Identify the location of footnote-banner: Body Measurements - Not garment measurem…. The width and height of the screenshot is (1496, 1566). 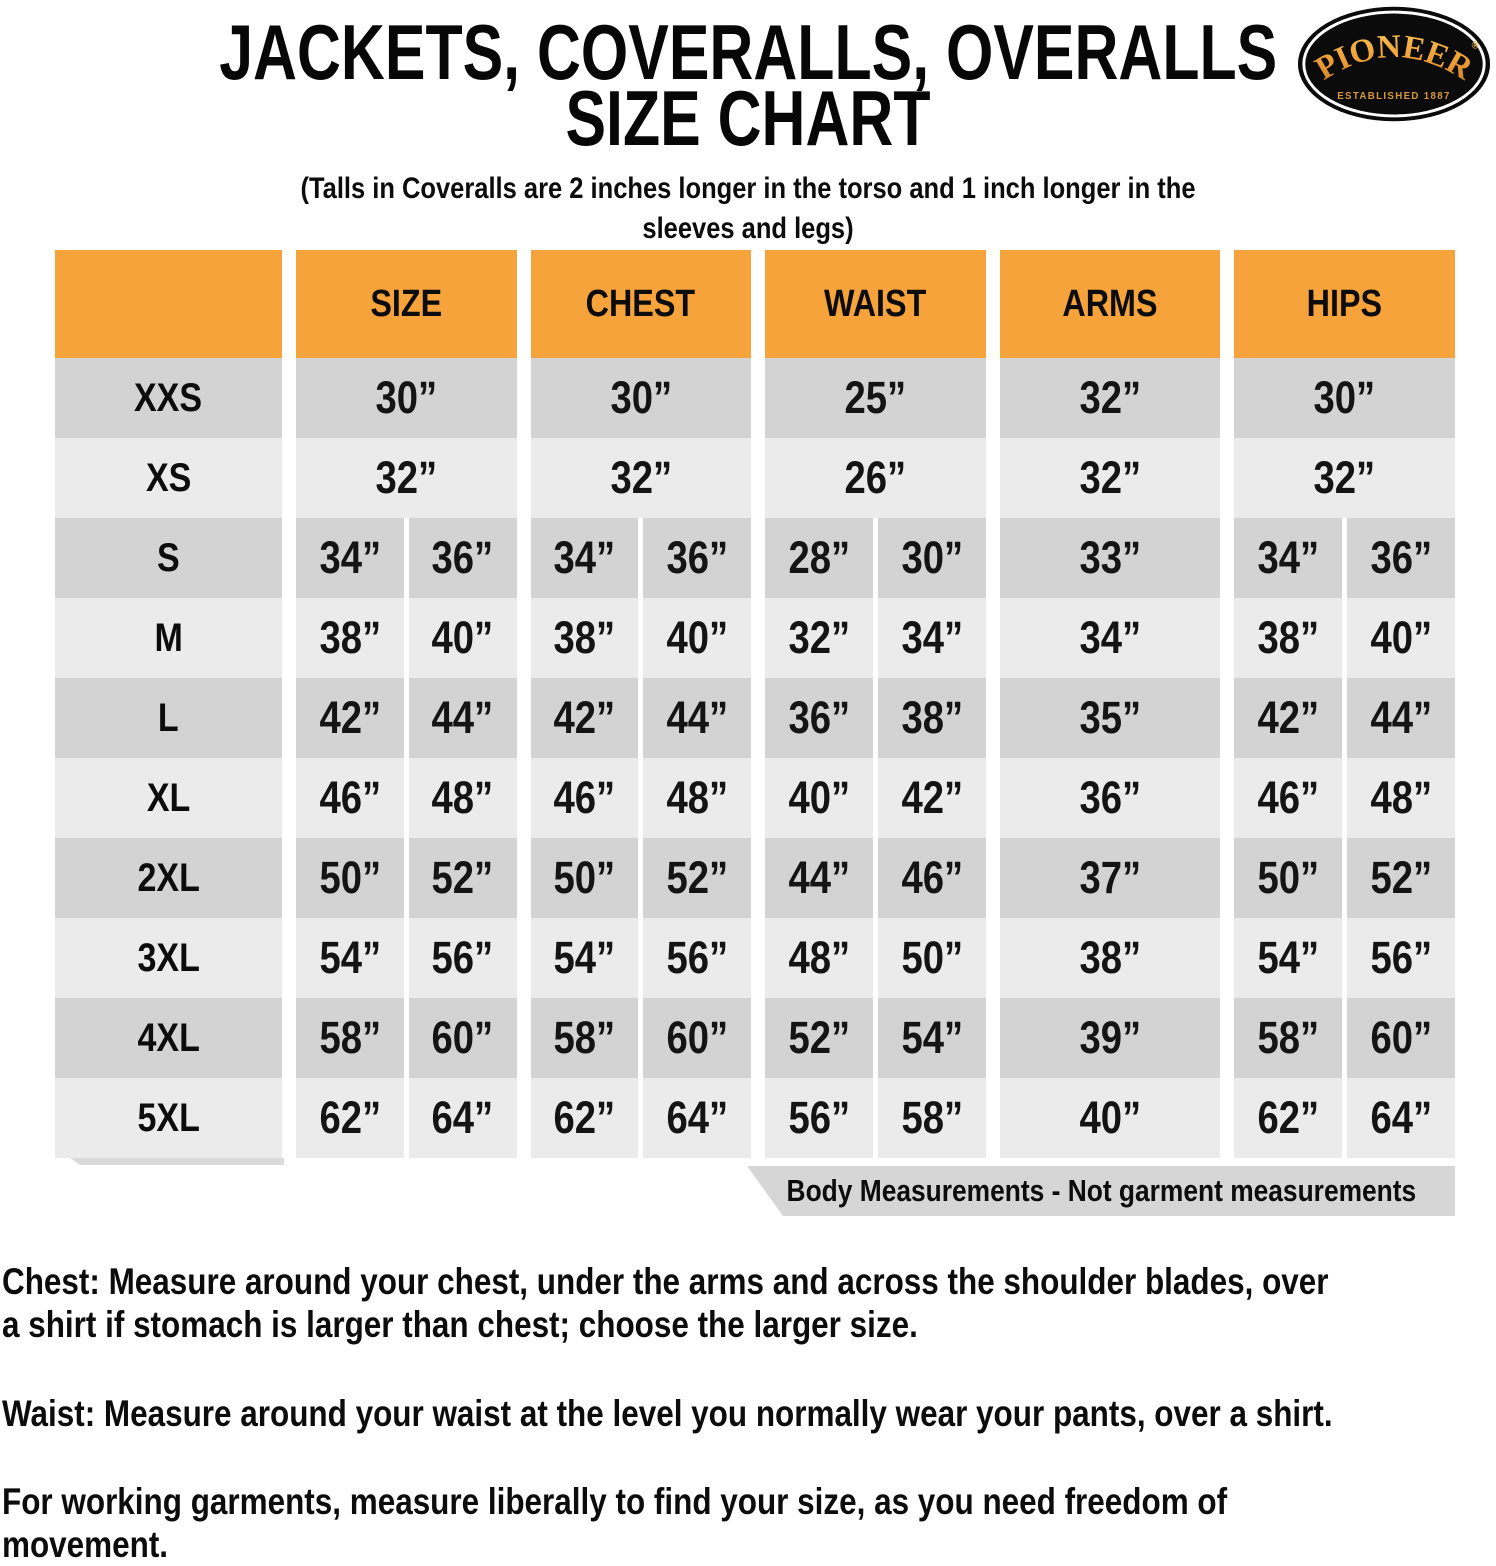
(1101, 1191).